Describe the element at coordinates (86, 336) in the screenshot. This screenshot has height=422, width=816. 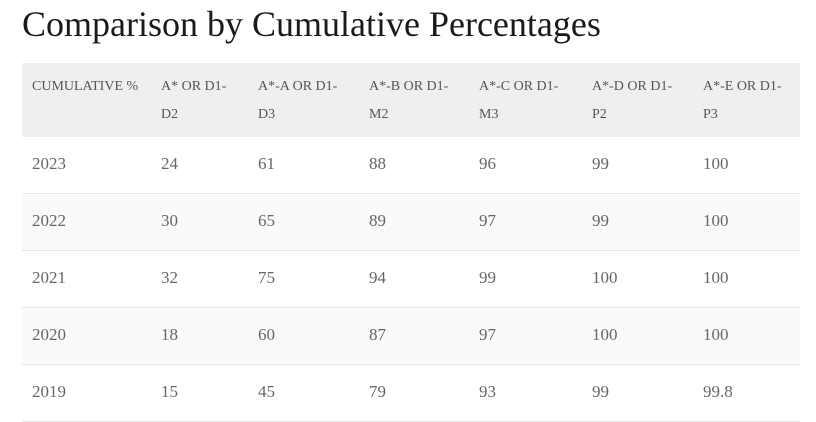
I see `year-cell: 2020` at that location.